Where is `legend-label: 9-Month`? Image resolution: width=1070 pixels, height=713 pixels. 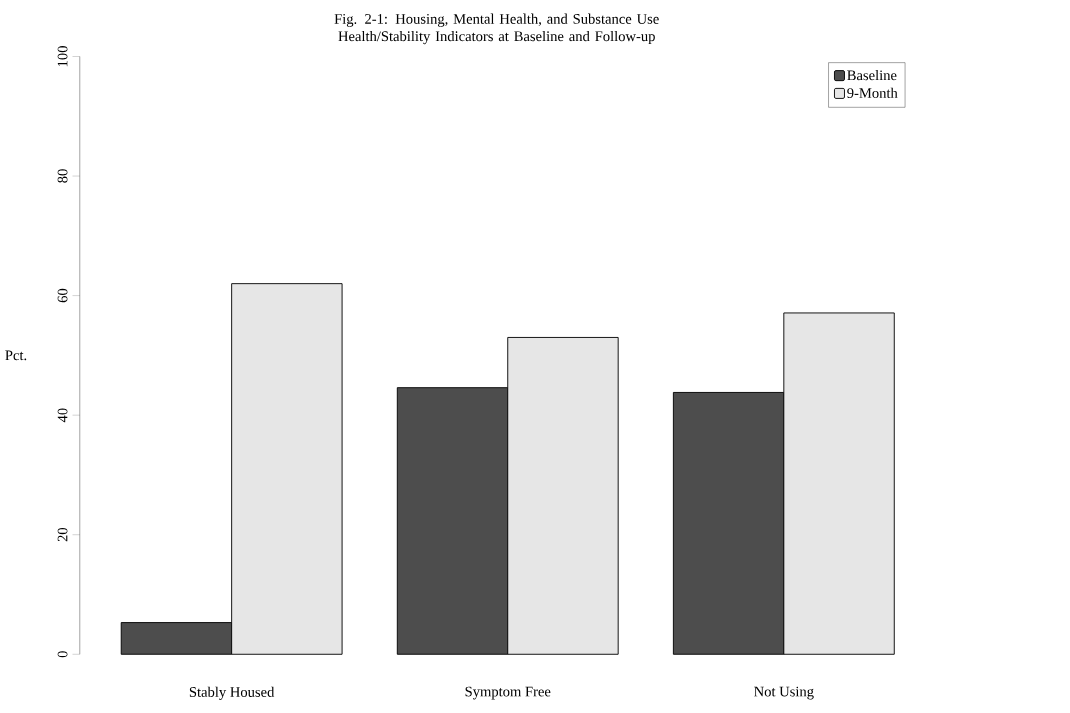
legend-label: 9-Month is located at coordinates (872, 93).